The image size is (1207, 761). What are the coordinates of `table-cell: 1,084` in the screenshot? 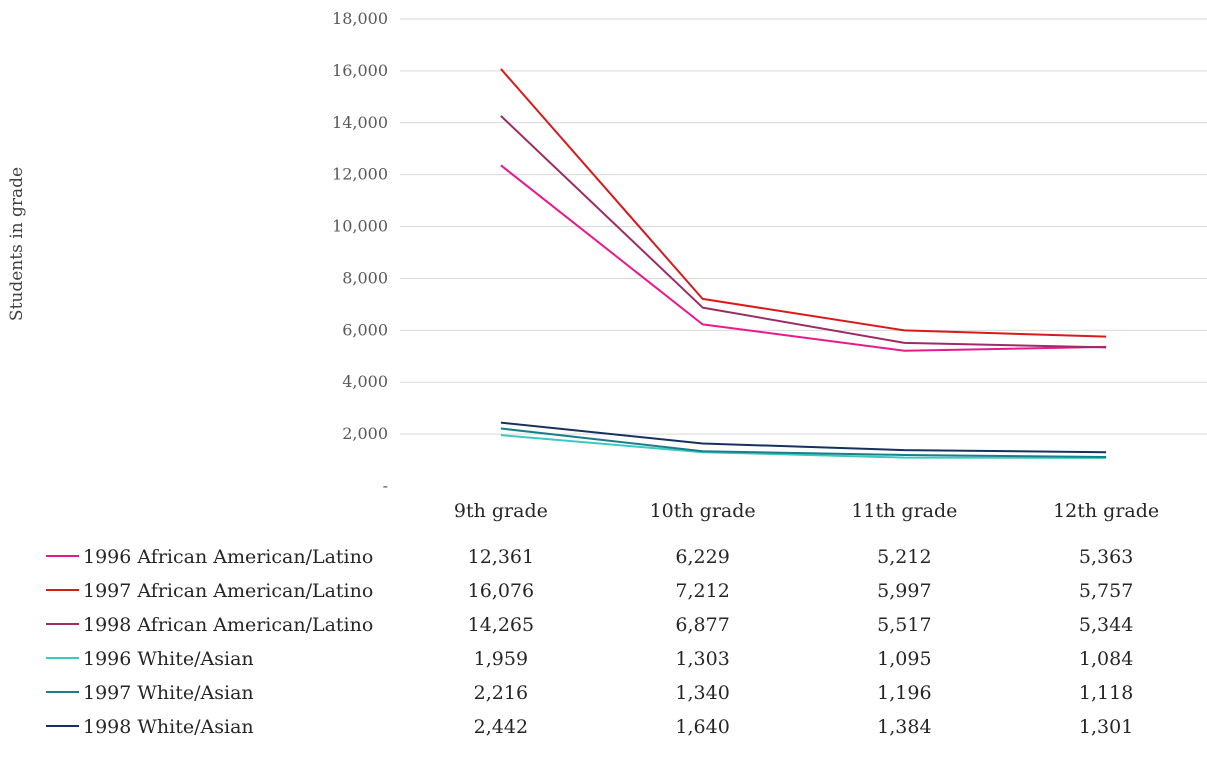 It's located at (1106, 659).